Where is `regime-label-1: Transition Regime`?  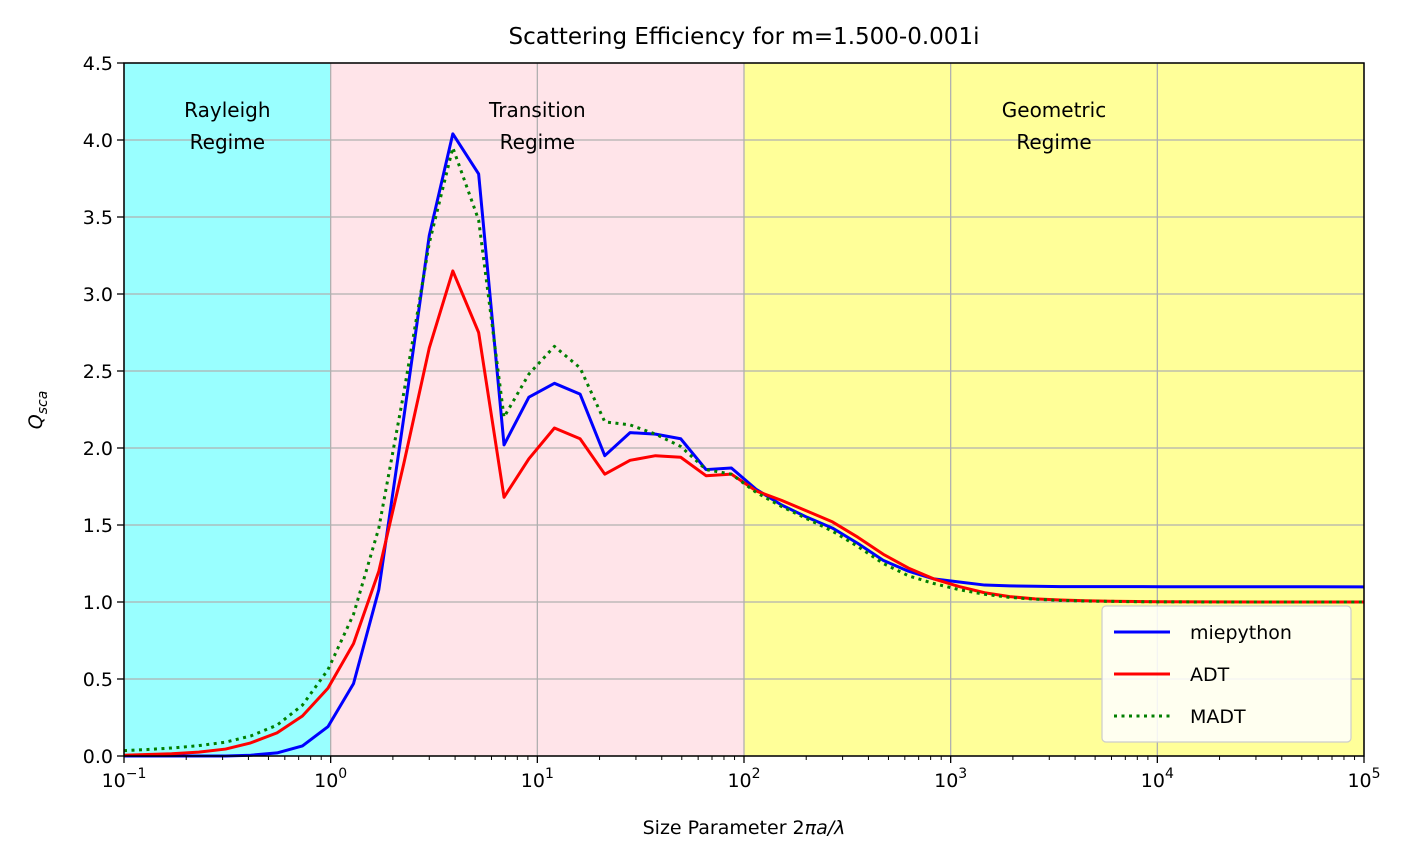 regime-label-1: Transition Regime is located at coordinates (537, 126).